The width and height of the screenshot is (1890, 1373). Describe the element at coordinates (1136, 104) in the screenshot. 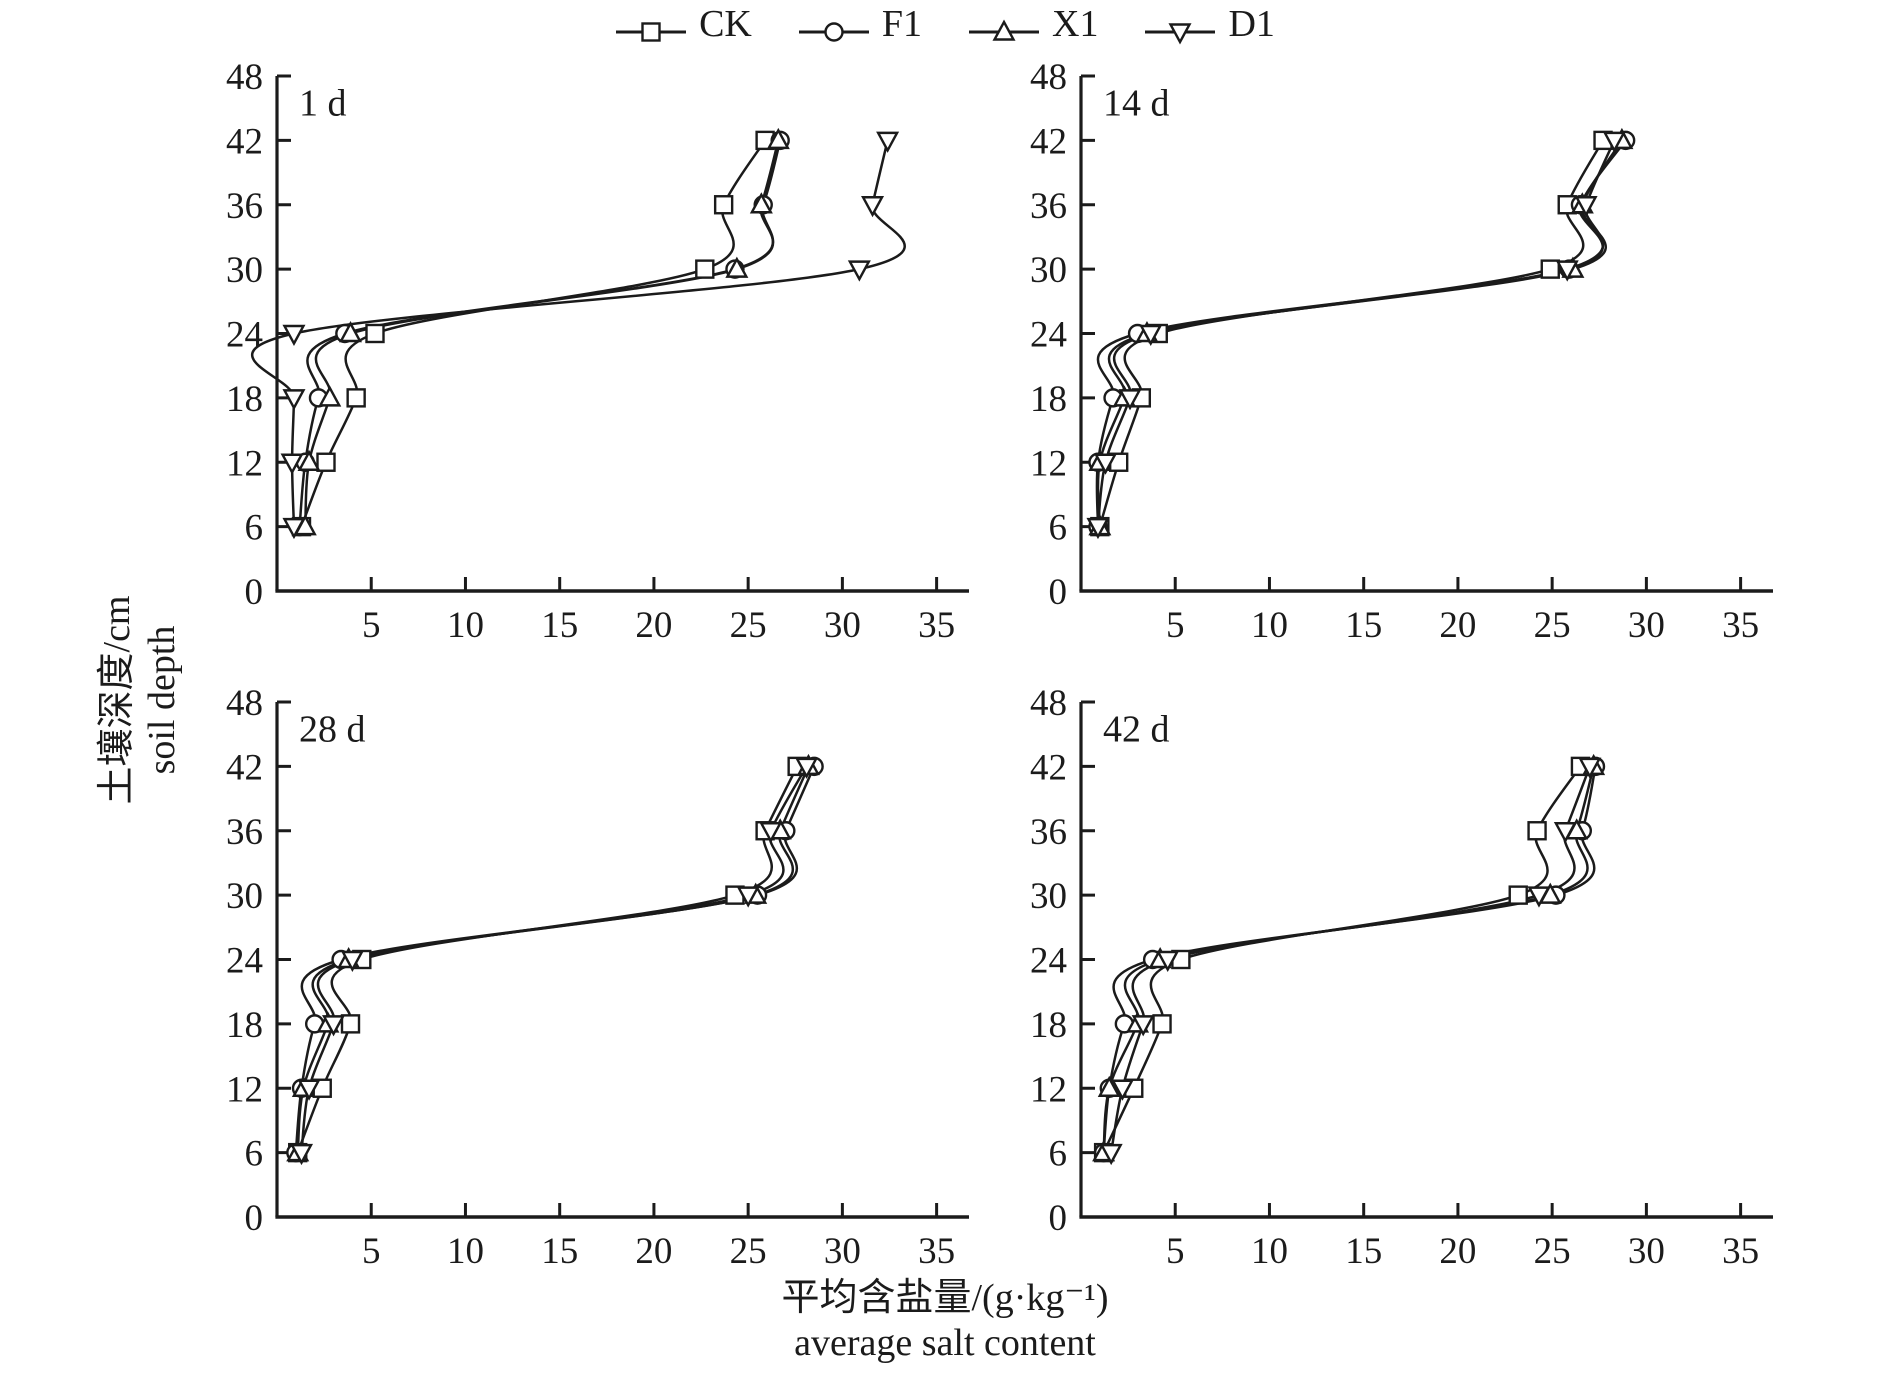

I see `panel-title: 14 d` at that location.